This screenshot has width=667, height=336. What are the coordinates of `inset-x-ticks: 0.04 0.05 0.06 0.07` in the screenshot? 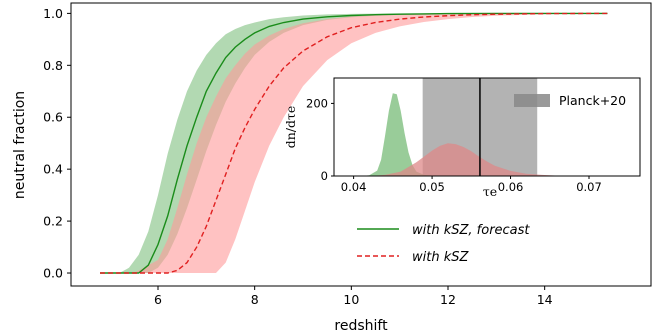 It's located at (471, 185).